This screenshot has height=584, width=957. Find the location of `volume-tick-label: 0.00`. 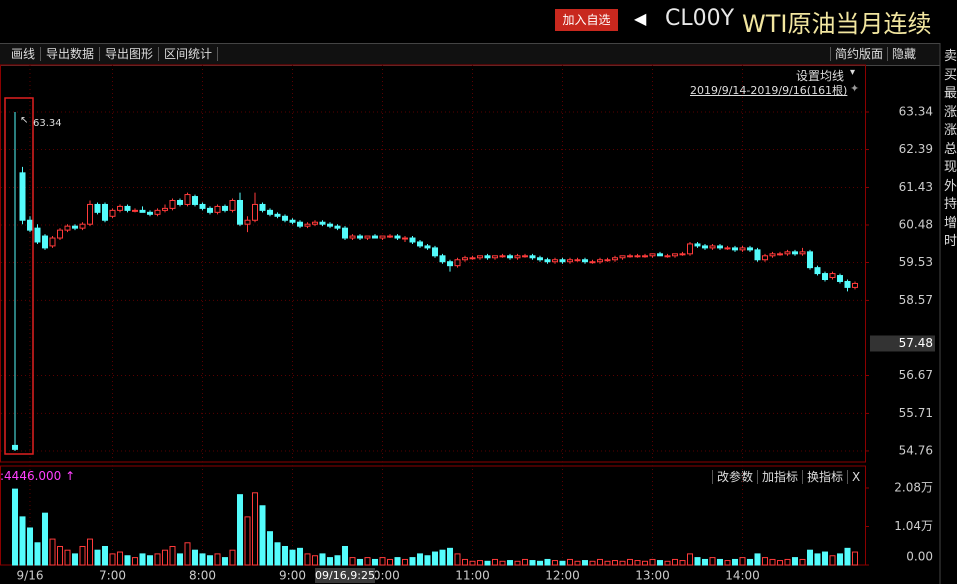

volume-tick-label: 0.00 is located at coordinates (919, 557).